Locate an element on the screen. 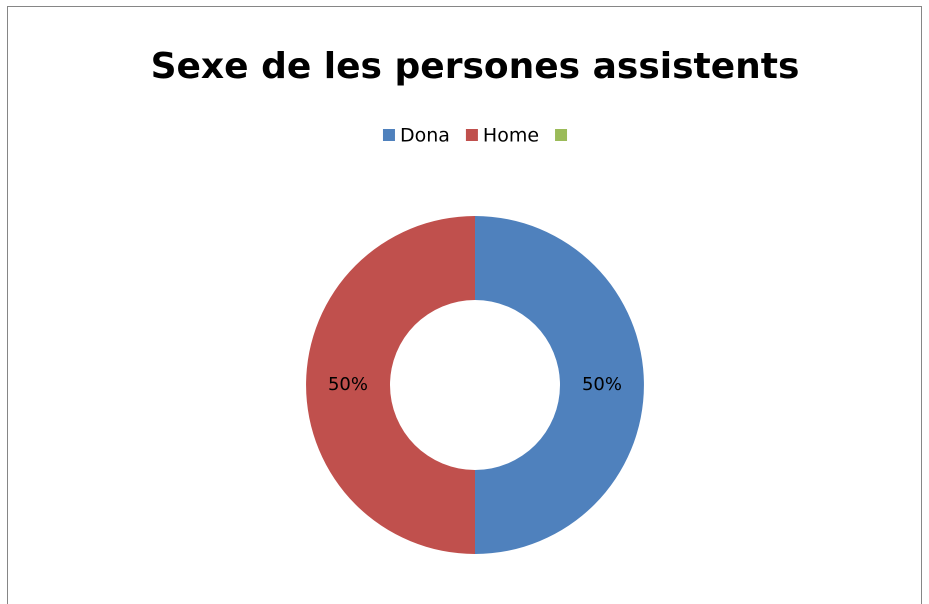  legend-text: Dona is located at coordinates (425, 136).